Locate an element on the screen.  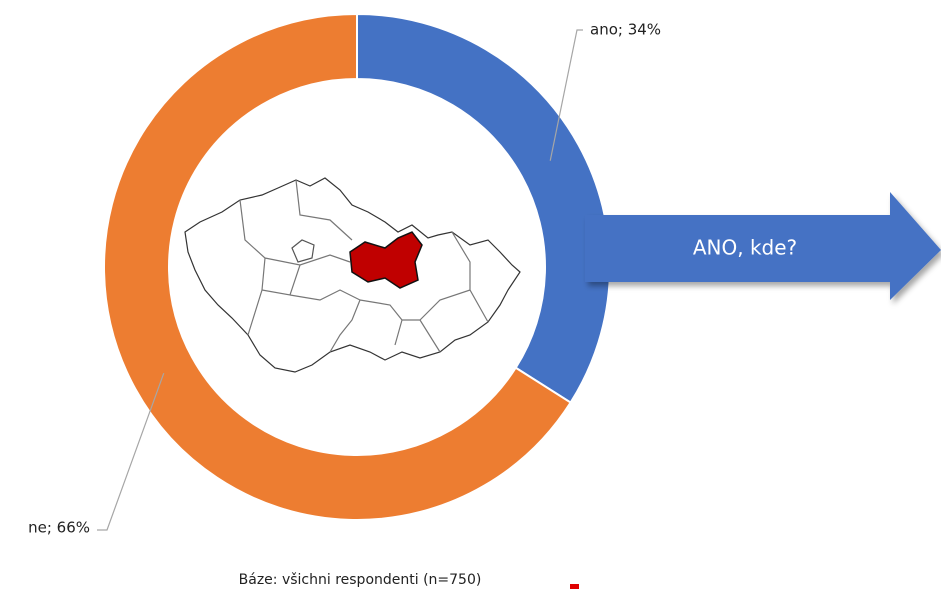
highlight-region is located at coordinates (386, 260).